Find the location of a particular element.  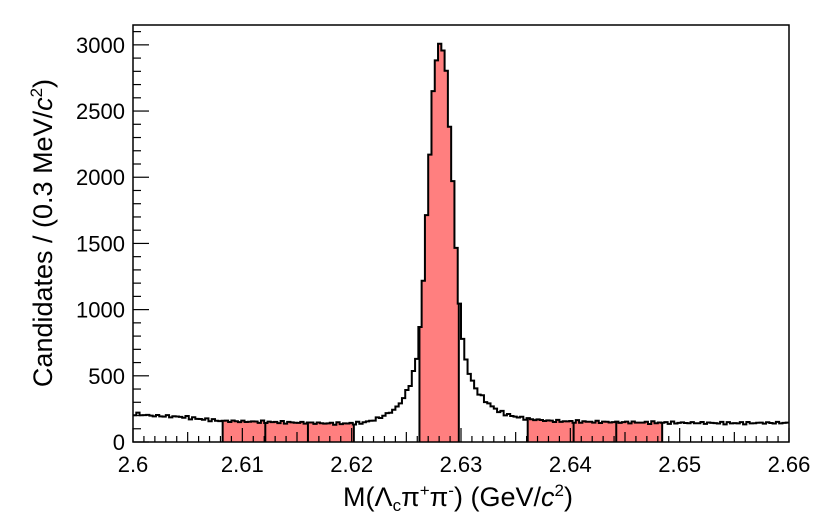

x-axis: 2.6 2.61 2.62 2.63 2.64 2.65 2.66 is located at coordinates (464, 452).